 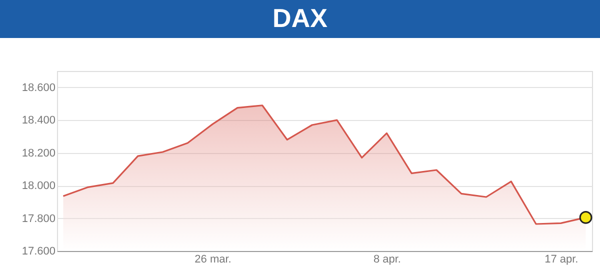 I want to click on x-tick-label: 17 apr., so click(x=561, y=260).